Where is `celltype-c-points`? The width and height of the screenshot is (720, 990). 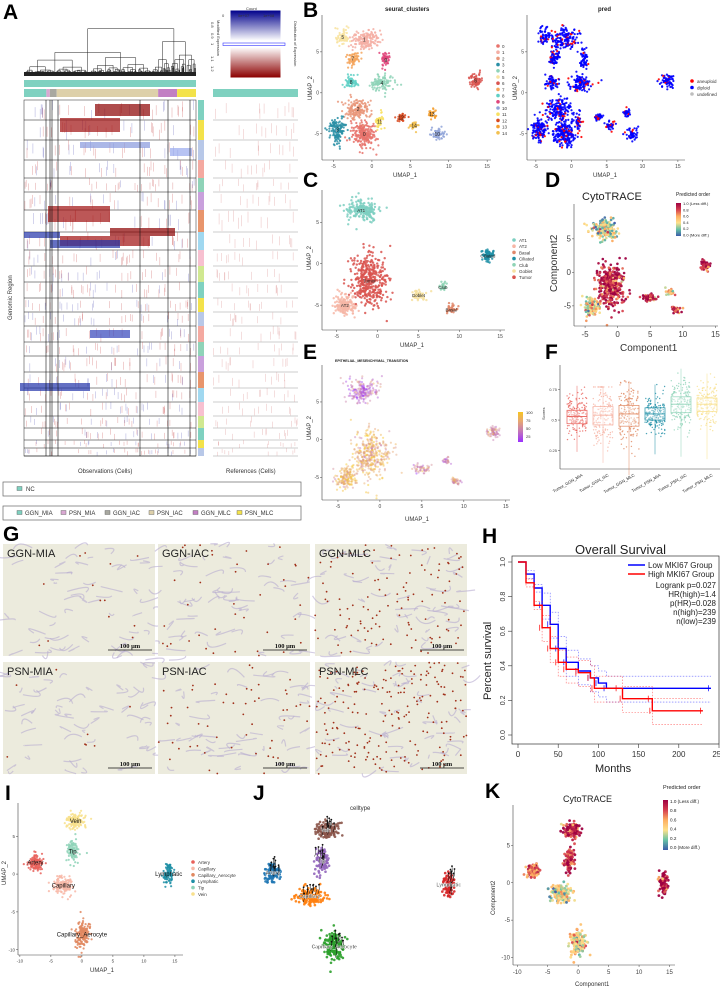
celltype-c-points is located at coordinates (413, 257).